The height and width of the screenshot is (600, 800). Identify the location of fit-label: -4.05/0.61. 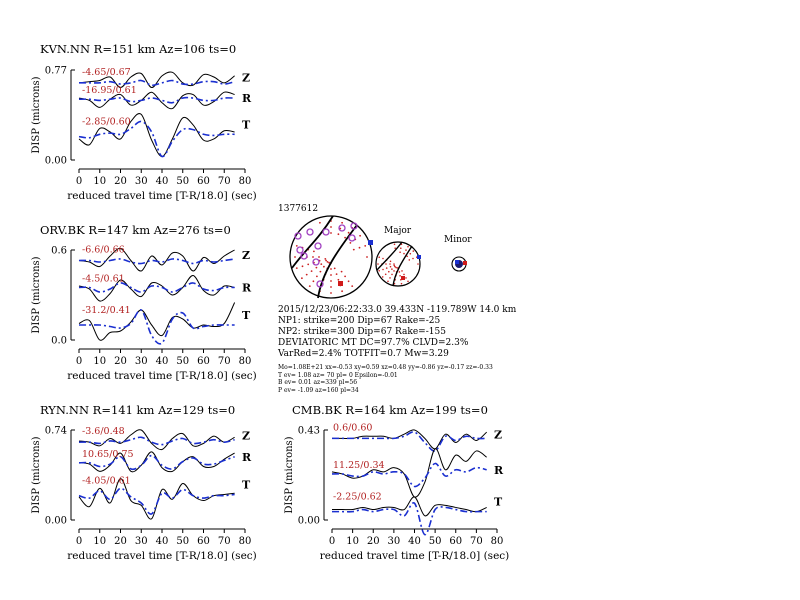
(106, 481).